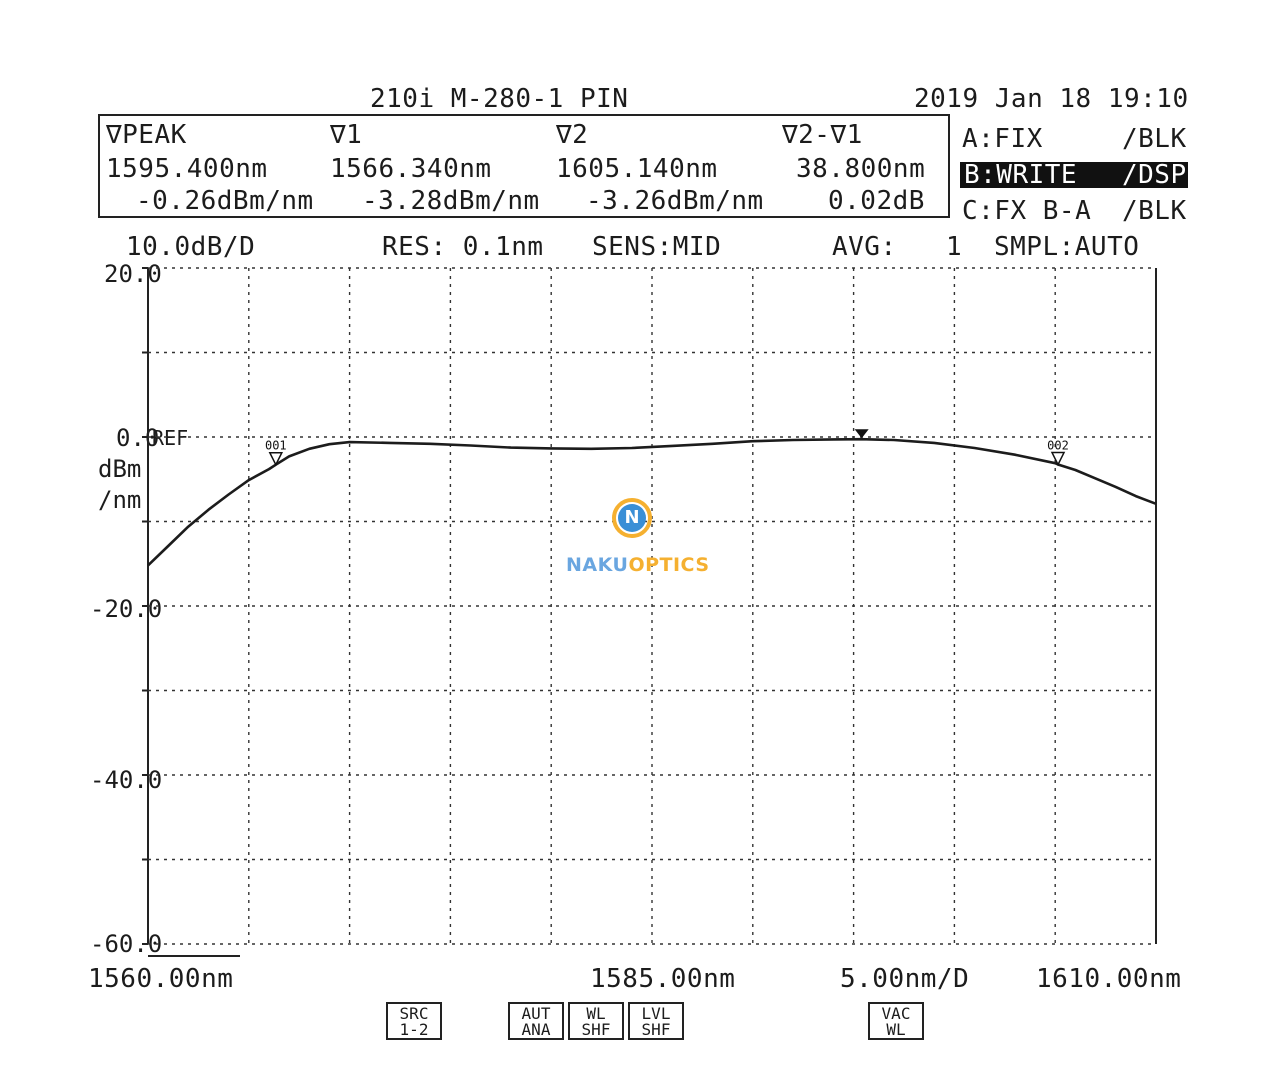  Describe the element at coordinates (225, 201) in the screenshot. I see `peak-level: -0.26dBm/nm` at that location.